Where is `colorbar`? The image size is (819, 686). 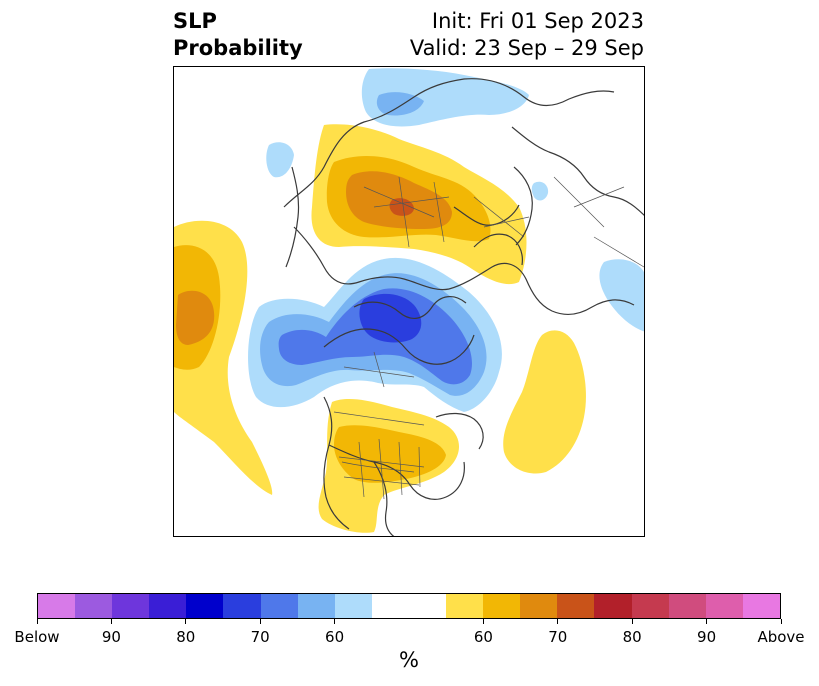 colorbar is located at coordinates (409, 606).